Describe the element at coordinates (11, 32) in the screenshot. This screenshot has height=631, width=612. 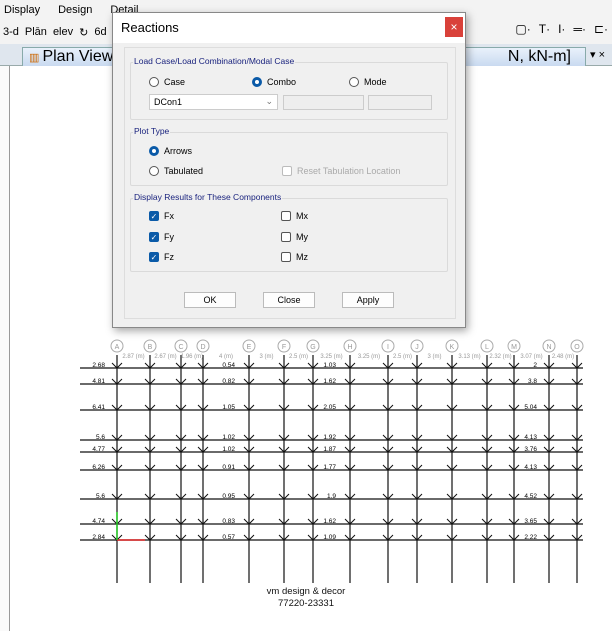
I see `3d-view-button: 3-d` at that location.